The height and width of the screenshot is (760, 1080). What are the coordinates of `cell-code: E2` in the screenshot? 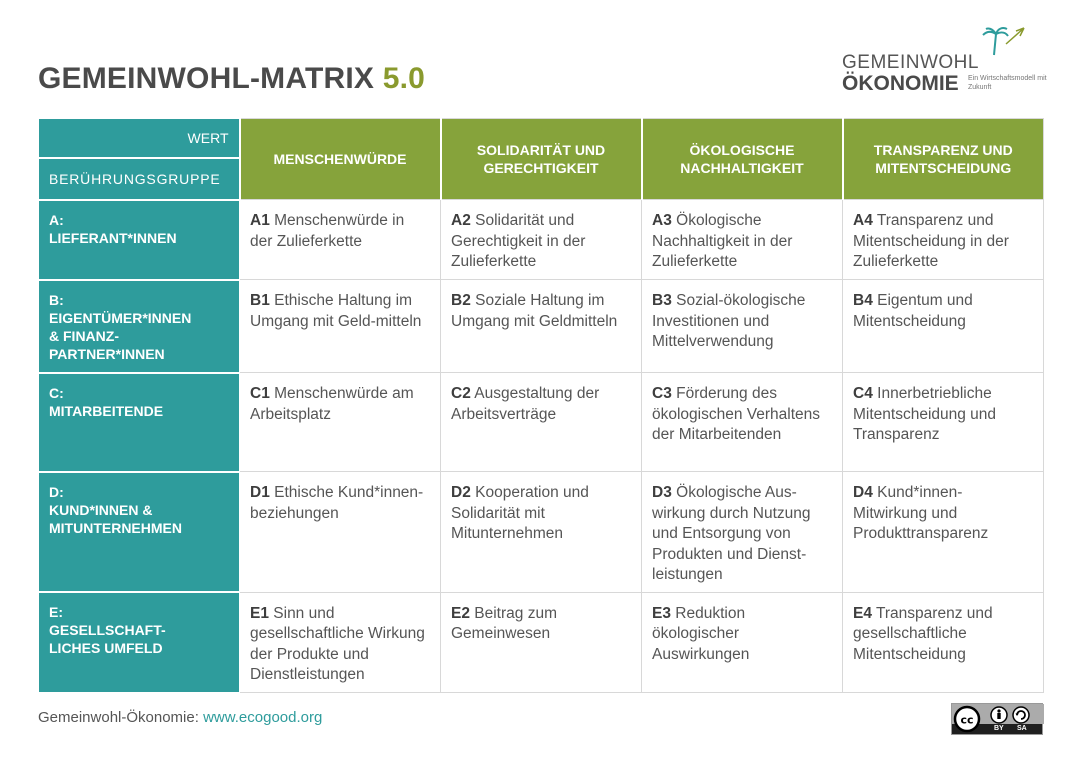 It's located at (460, 613).